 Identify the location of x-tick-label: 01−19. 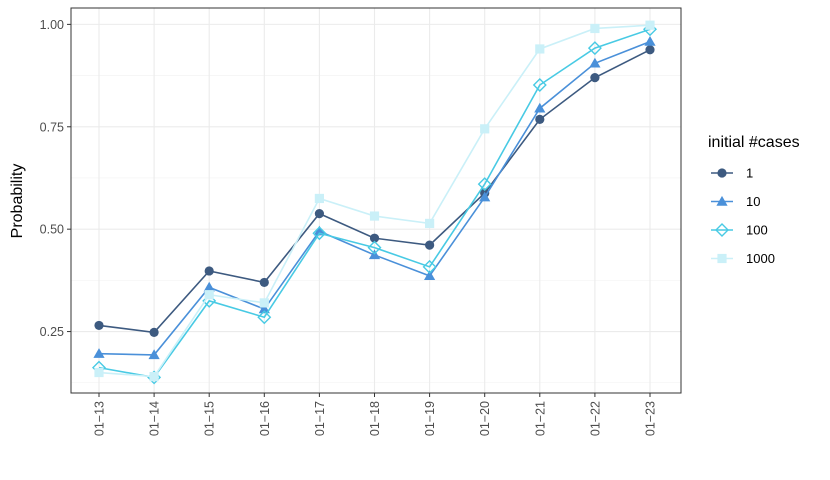
(430, 418).